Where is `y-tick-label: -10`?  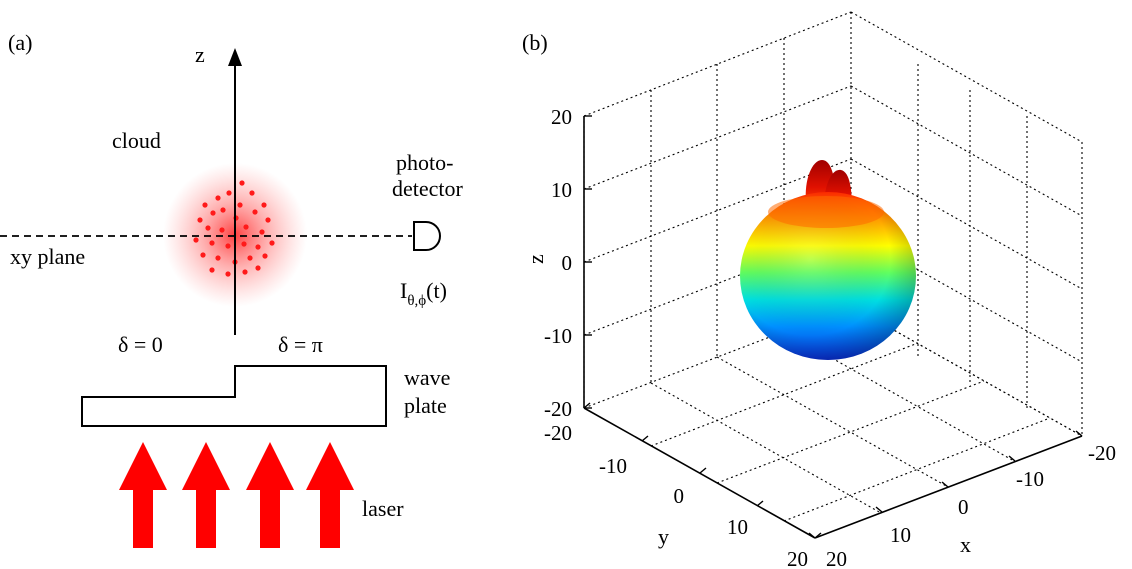 y-tick-label: -10 is located at coordinates (613, 466).